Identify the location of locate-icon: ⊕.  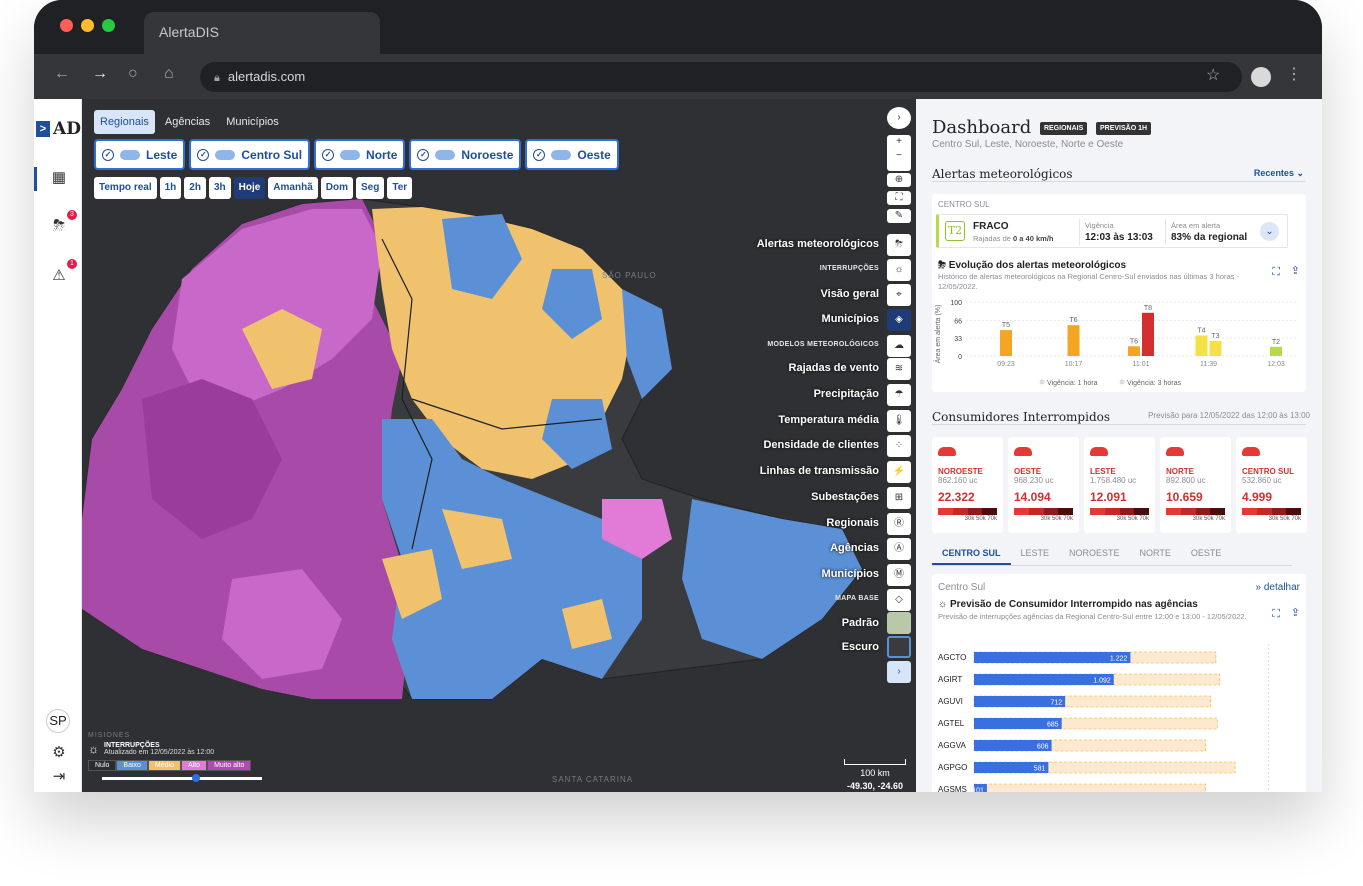
(899, 180).